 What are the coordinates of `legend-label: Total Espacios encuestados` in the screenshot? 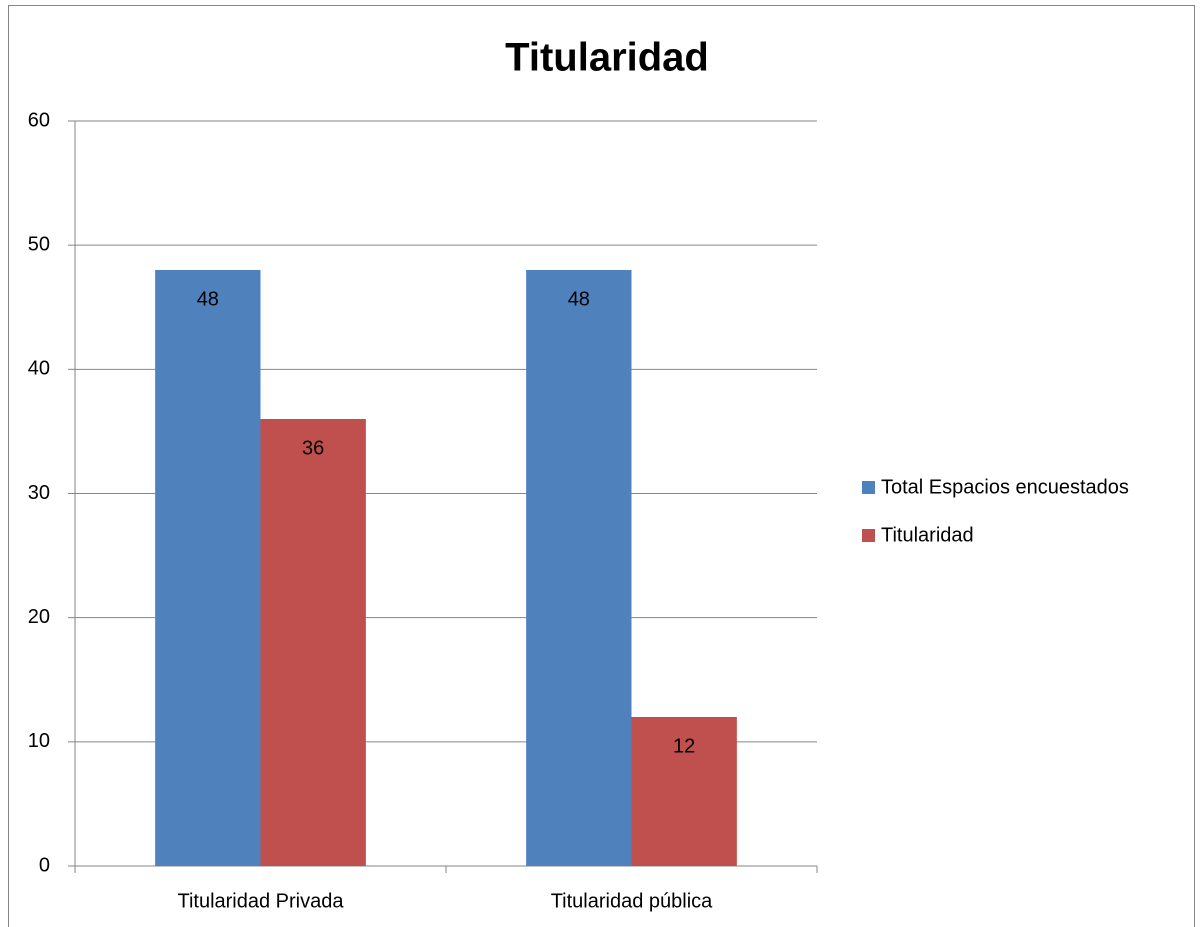 It's located at (1005, 487).